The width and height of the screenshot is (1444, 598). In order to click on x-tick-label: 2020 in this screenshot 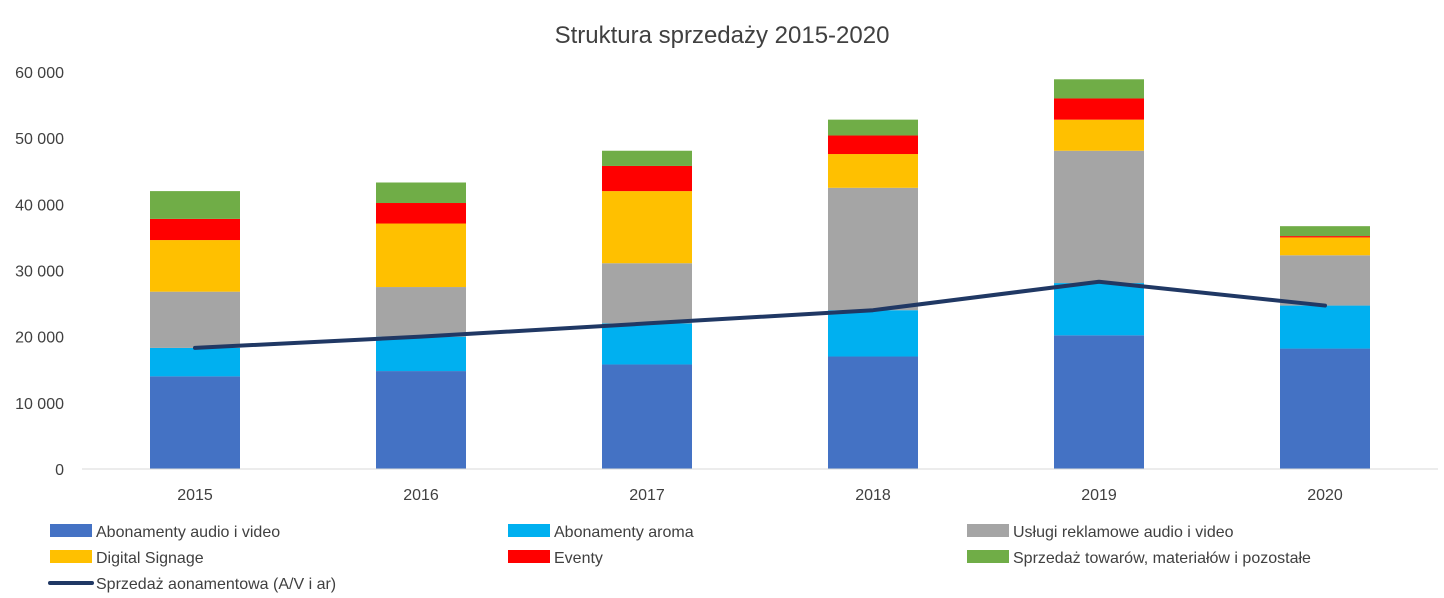, I will do `click(1325, 495)`.